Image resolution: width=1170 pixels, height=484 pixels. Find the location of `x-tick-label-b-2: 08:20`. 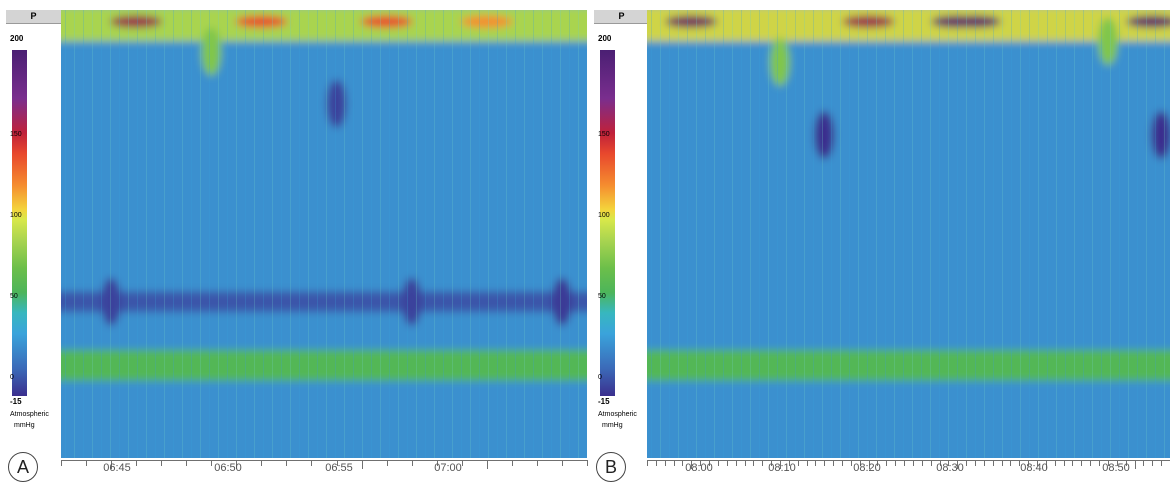

x-tick-label-b-2: 08:20 is located at coordinates (867, 468).